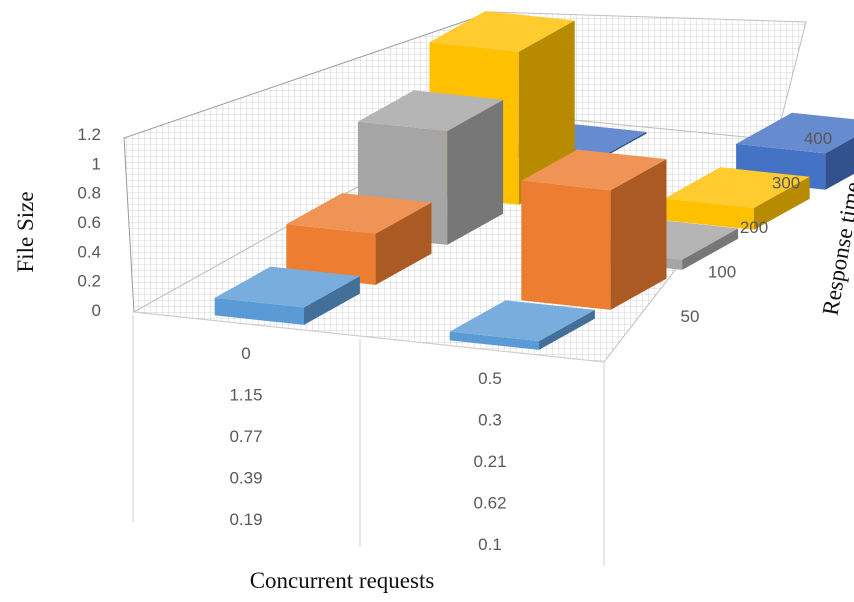 This screenshot has height=602, width=854. Describe the element at coordinates (89, 281) in the screenshot. I see `z-tick-label: 0.2` at that location.